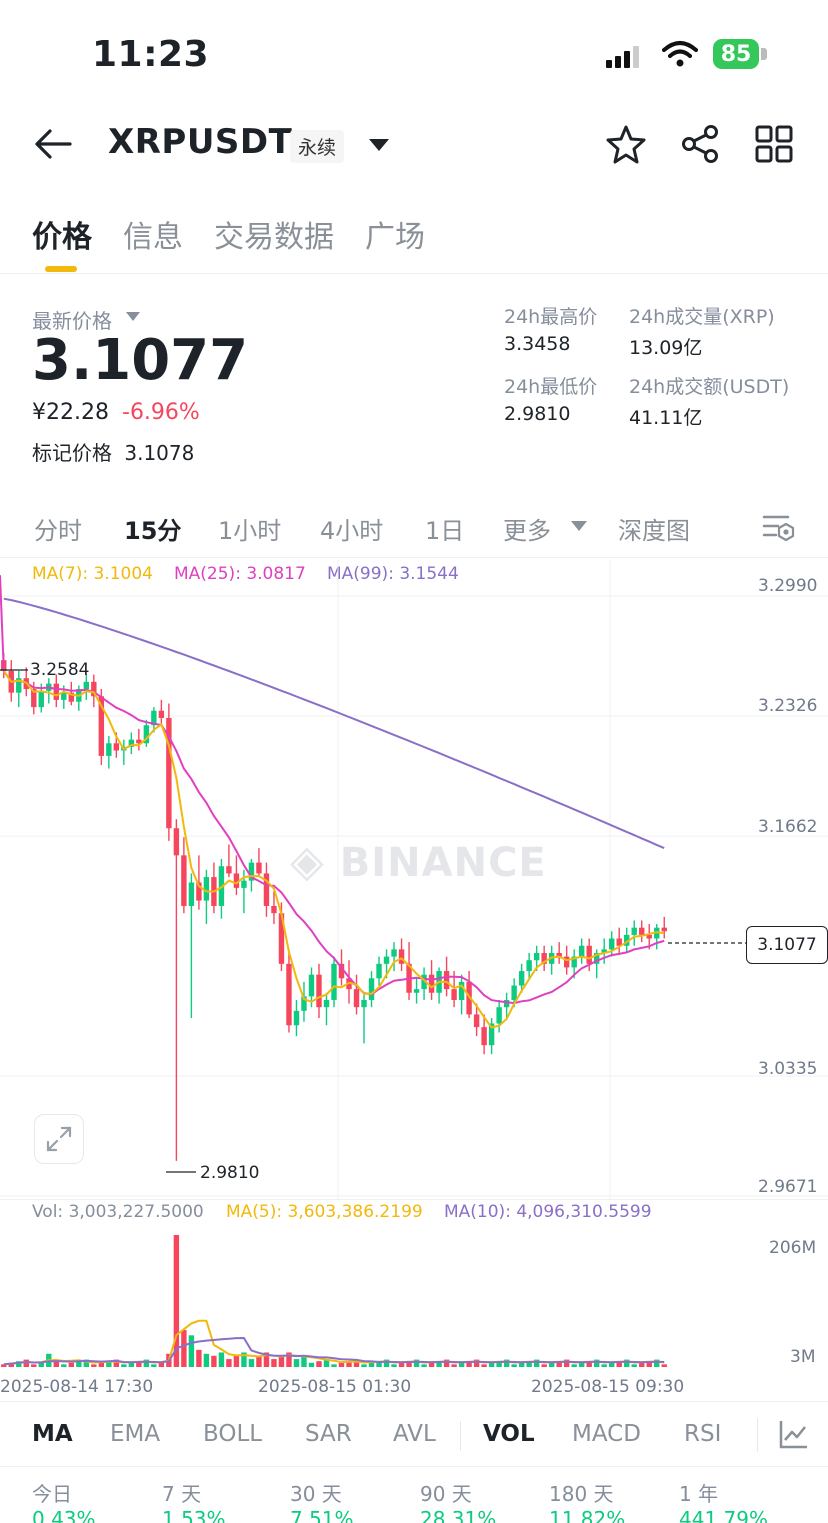  What do you see at coordinates (52, 1434) in the screenshot?
I see `indicator-ma: MA` at bounding box center [52, 1434].